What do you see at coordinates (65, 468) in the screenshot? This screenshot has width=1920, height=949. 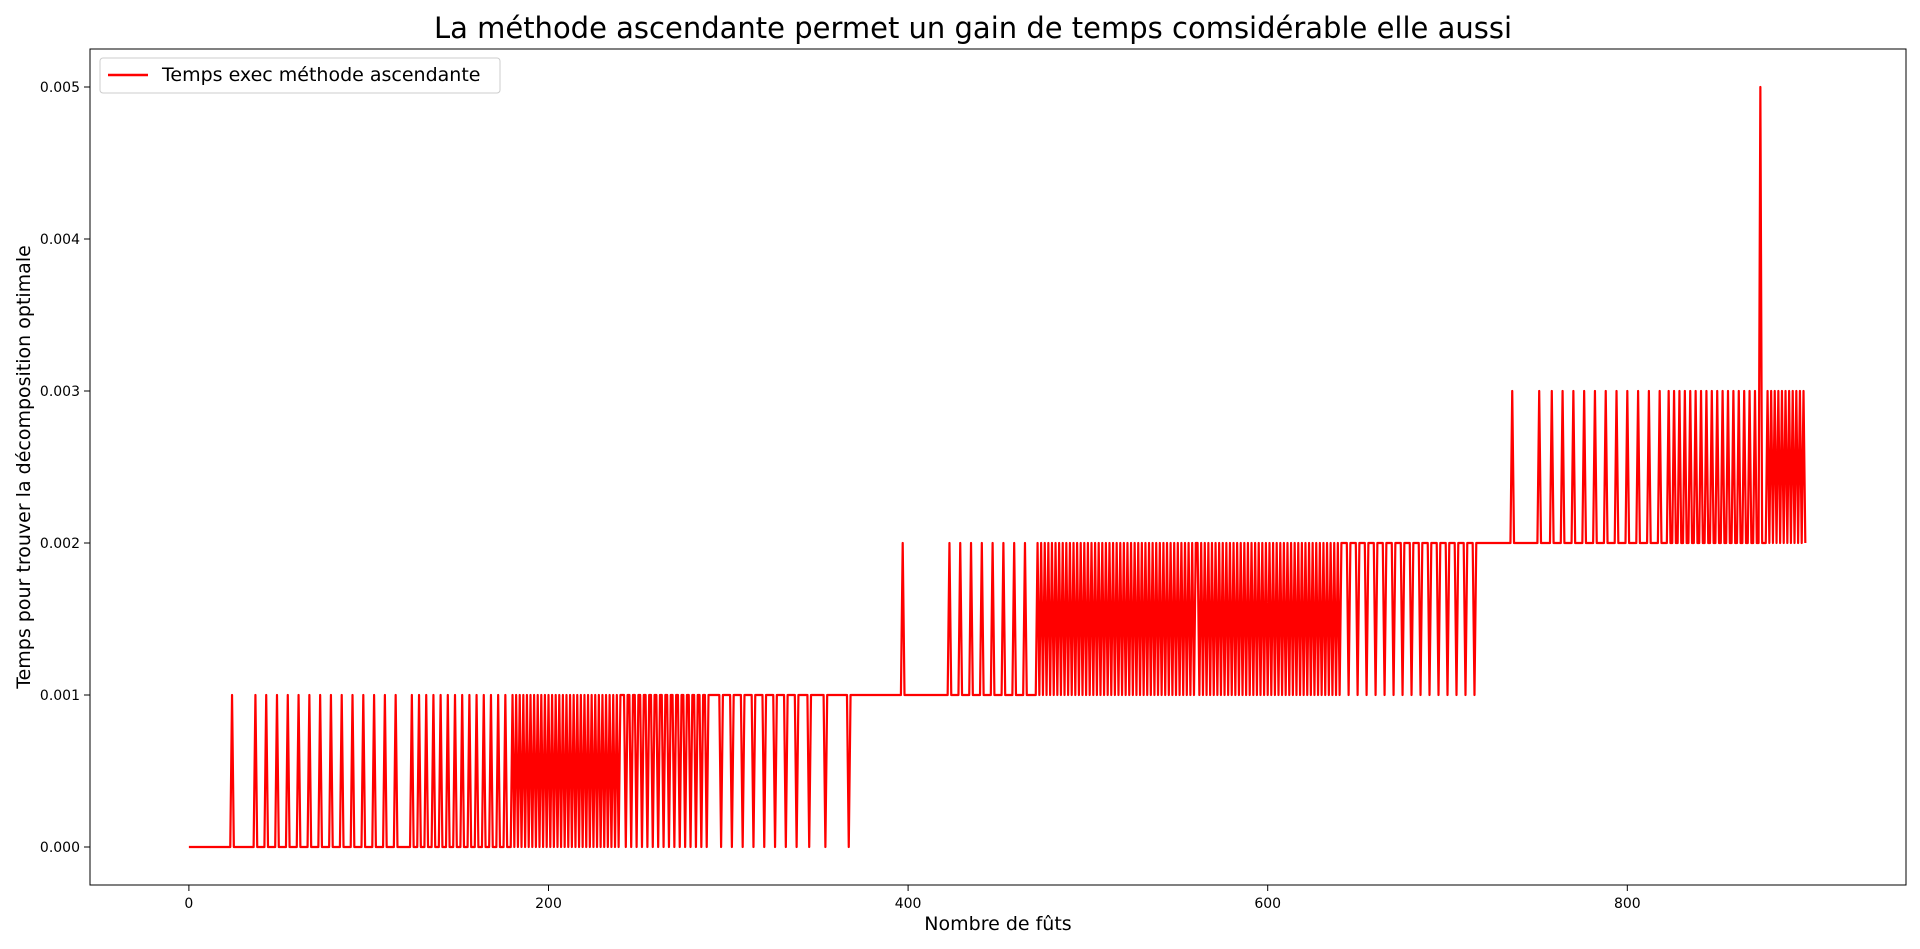 I see `y-axis-ticks: 0.000 0.001 0.002 0.003 0.004 0.005` at bounding box center [65, 468].